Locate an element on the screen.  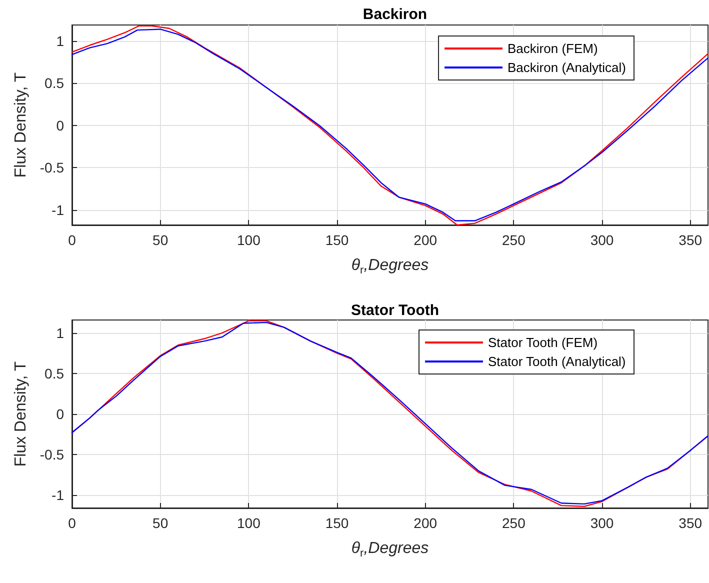
legend-label: Backiron (Analytical) is located at coordinates (567, 67).